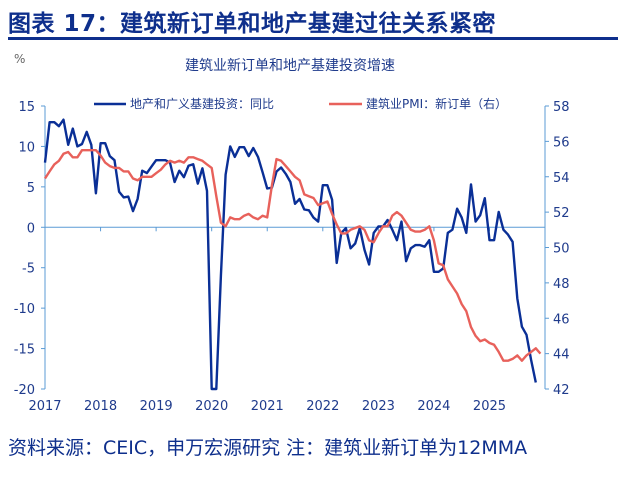  What do you see at coordinates (156, 406) in the screenshot?
I see `x-axis-tick-label: 2019` at bounding box center [156, 406].